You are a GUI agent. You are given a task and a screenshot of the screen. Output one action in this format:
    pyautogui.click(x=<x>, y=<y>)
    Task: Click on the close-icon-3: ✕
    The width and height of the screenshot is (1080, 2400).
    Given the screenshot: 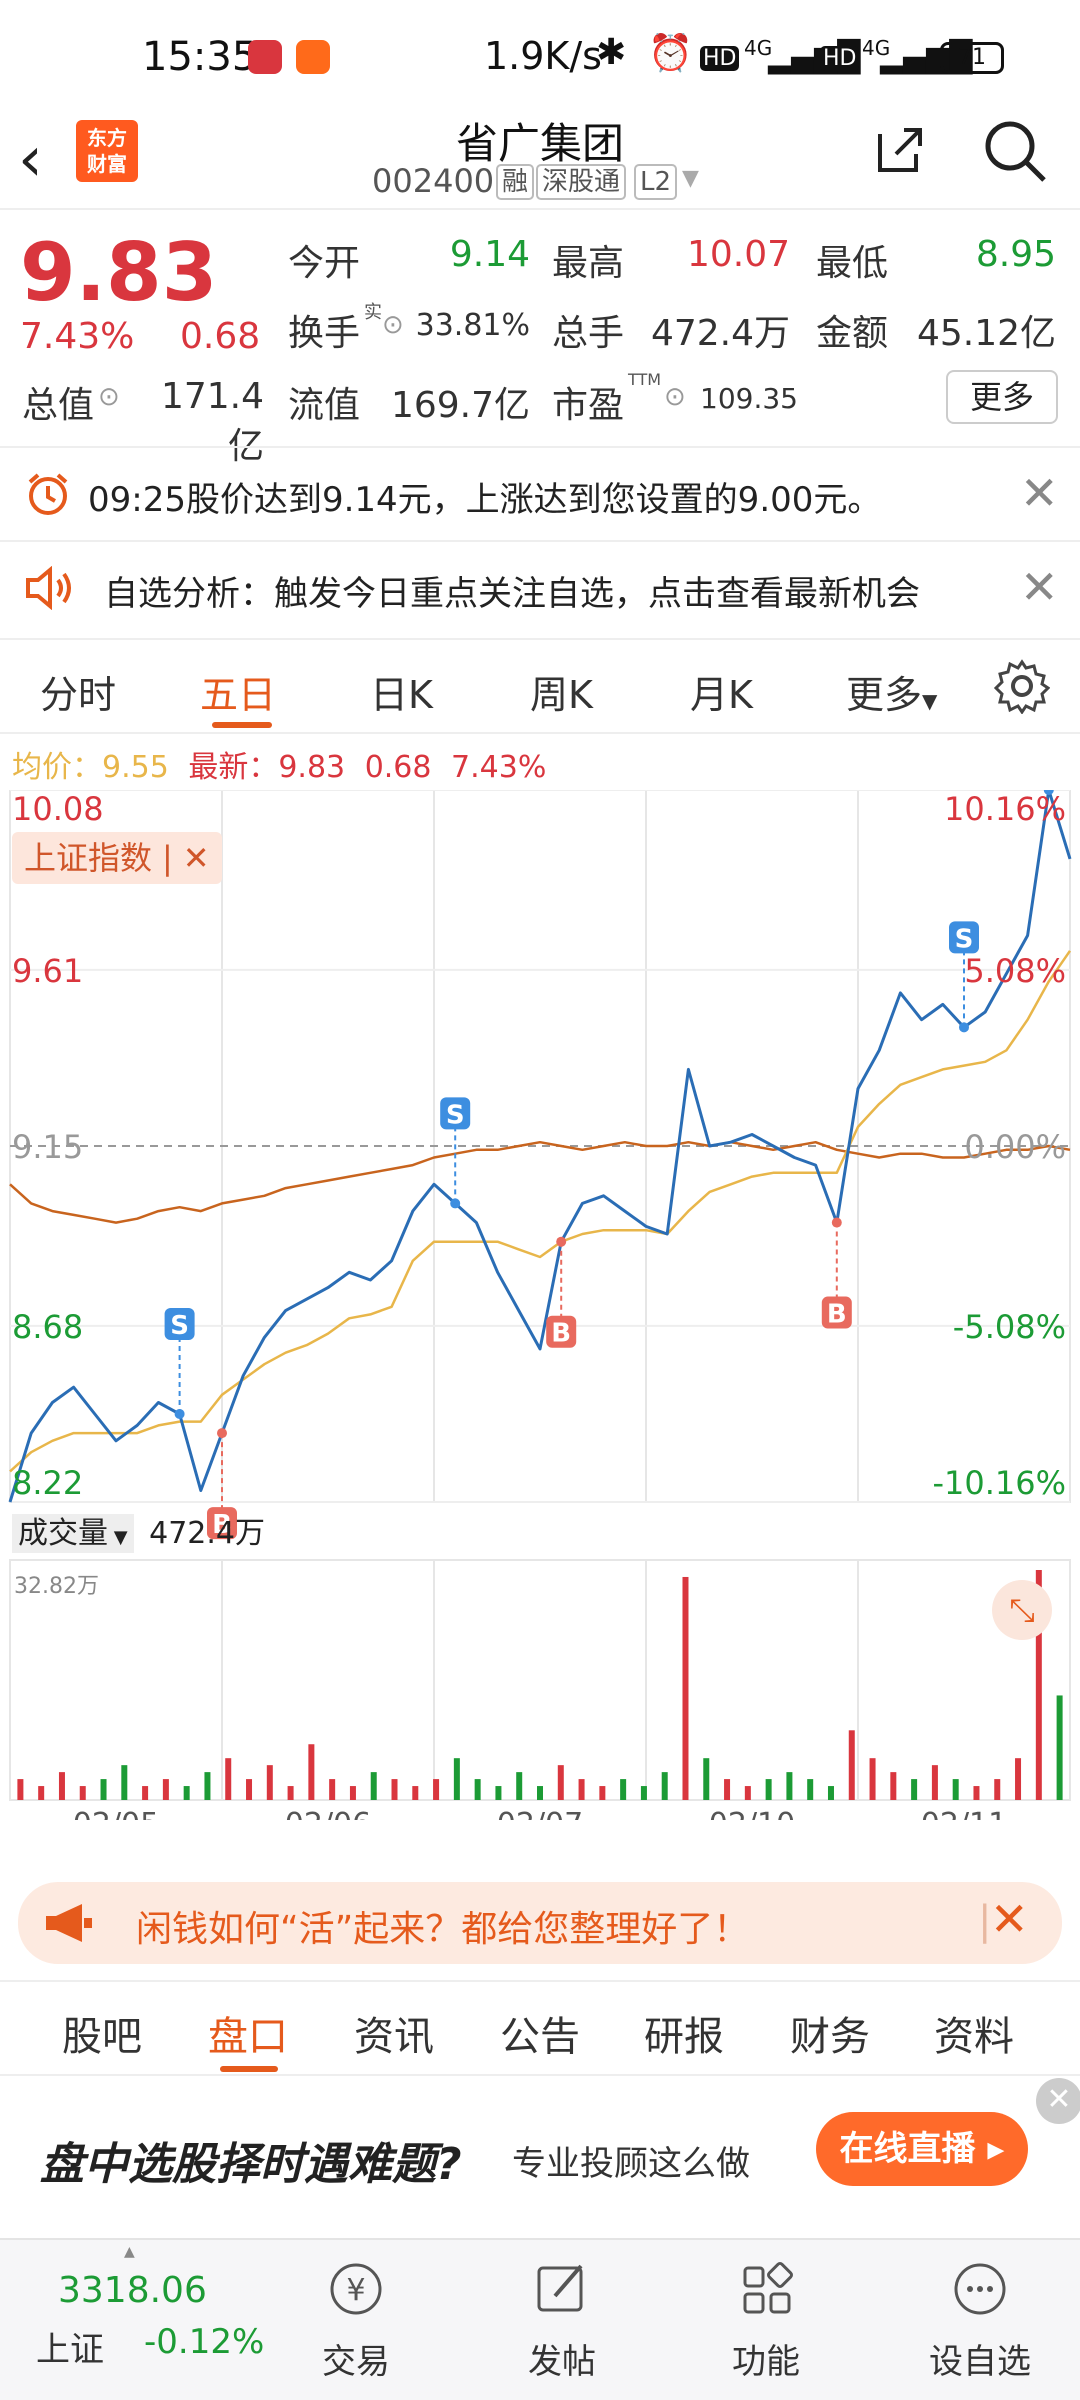 What is the action you would take?
    pyautogui.click(x=196, y=858)
    